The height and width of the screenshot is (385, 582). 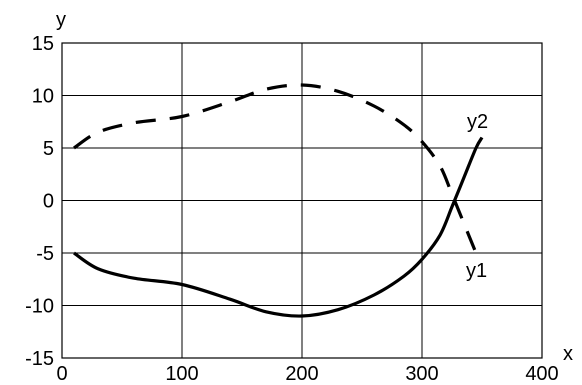 What do you see at coordinates (477, 122) in the screenshot?
I see `series-label-y2: y2` at bounding box center [477, 122].